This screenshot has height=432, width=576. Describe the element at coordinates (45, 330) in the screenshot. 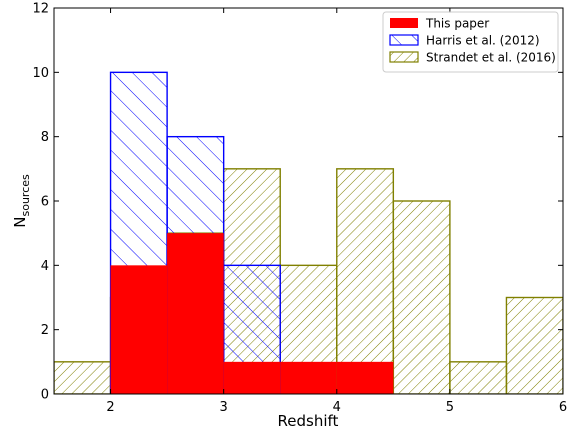

I see `y-tick-label: 2` at that location.